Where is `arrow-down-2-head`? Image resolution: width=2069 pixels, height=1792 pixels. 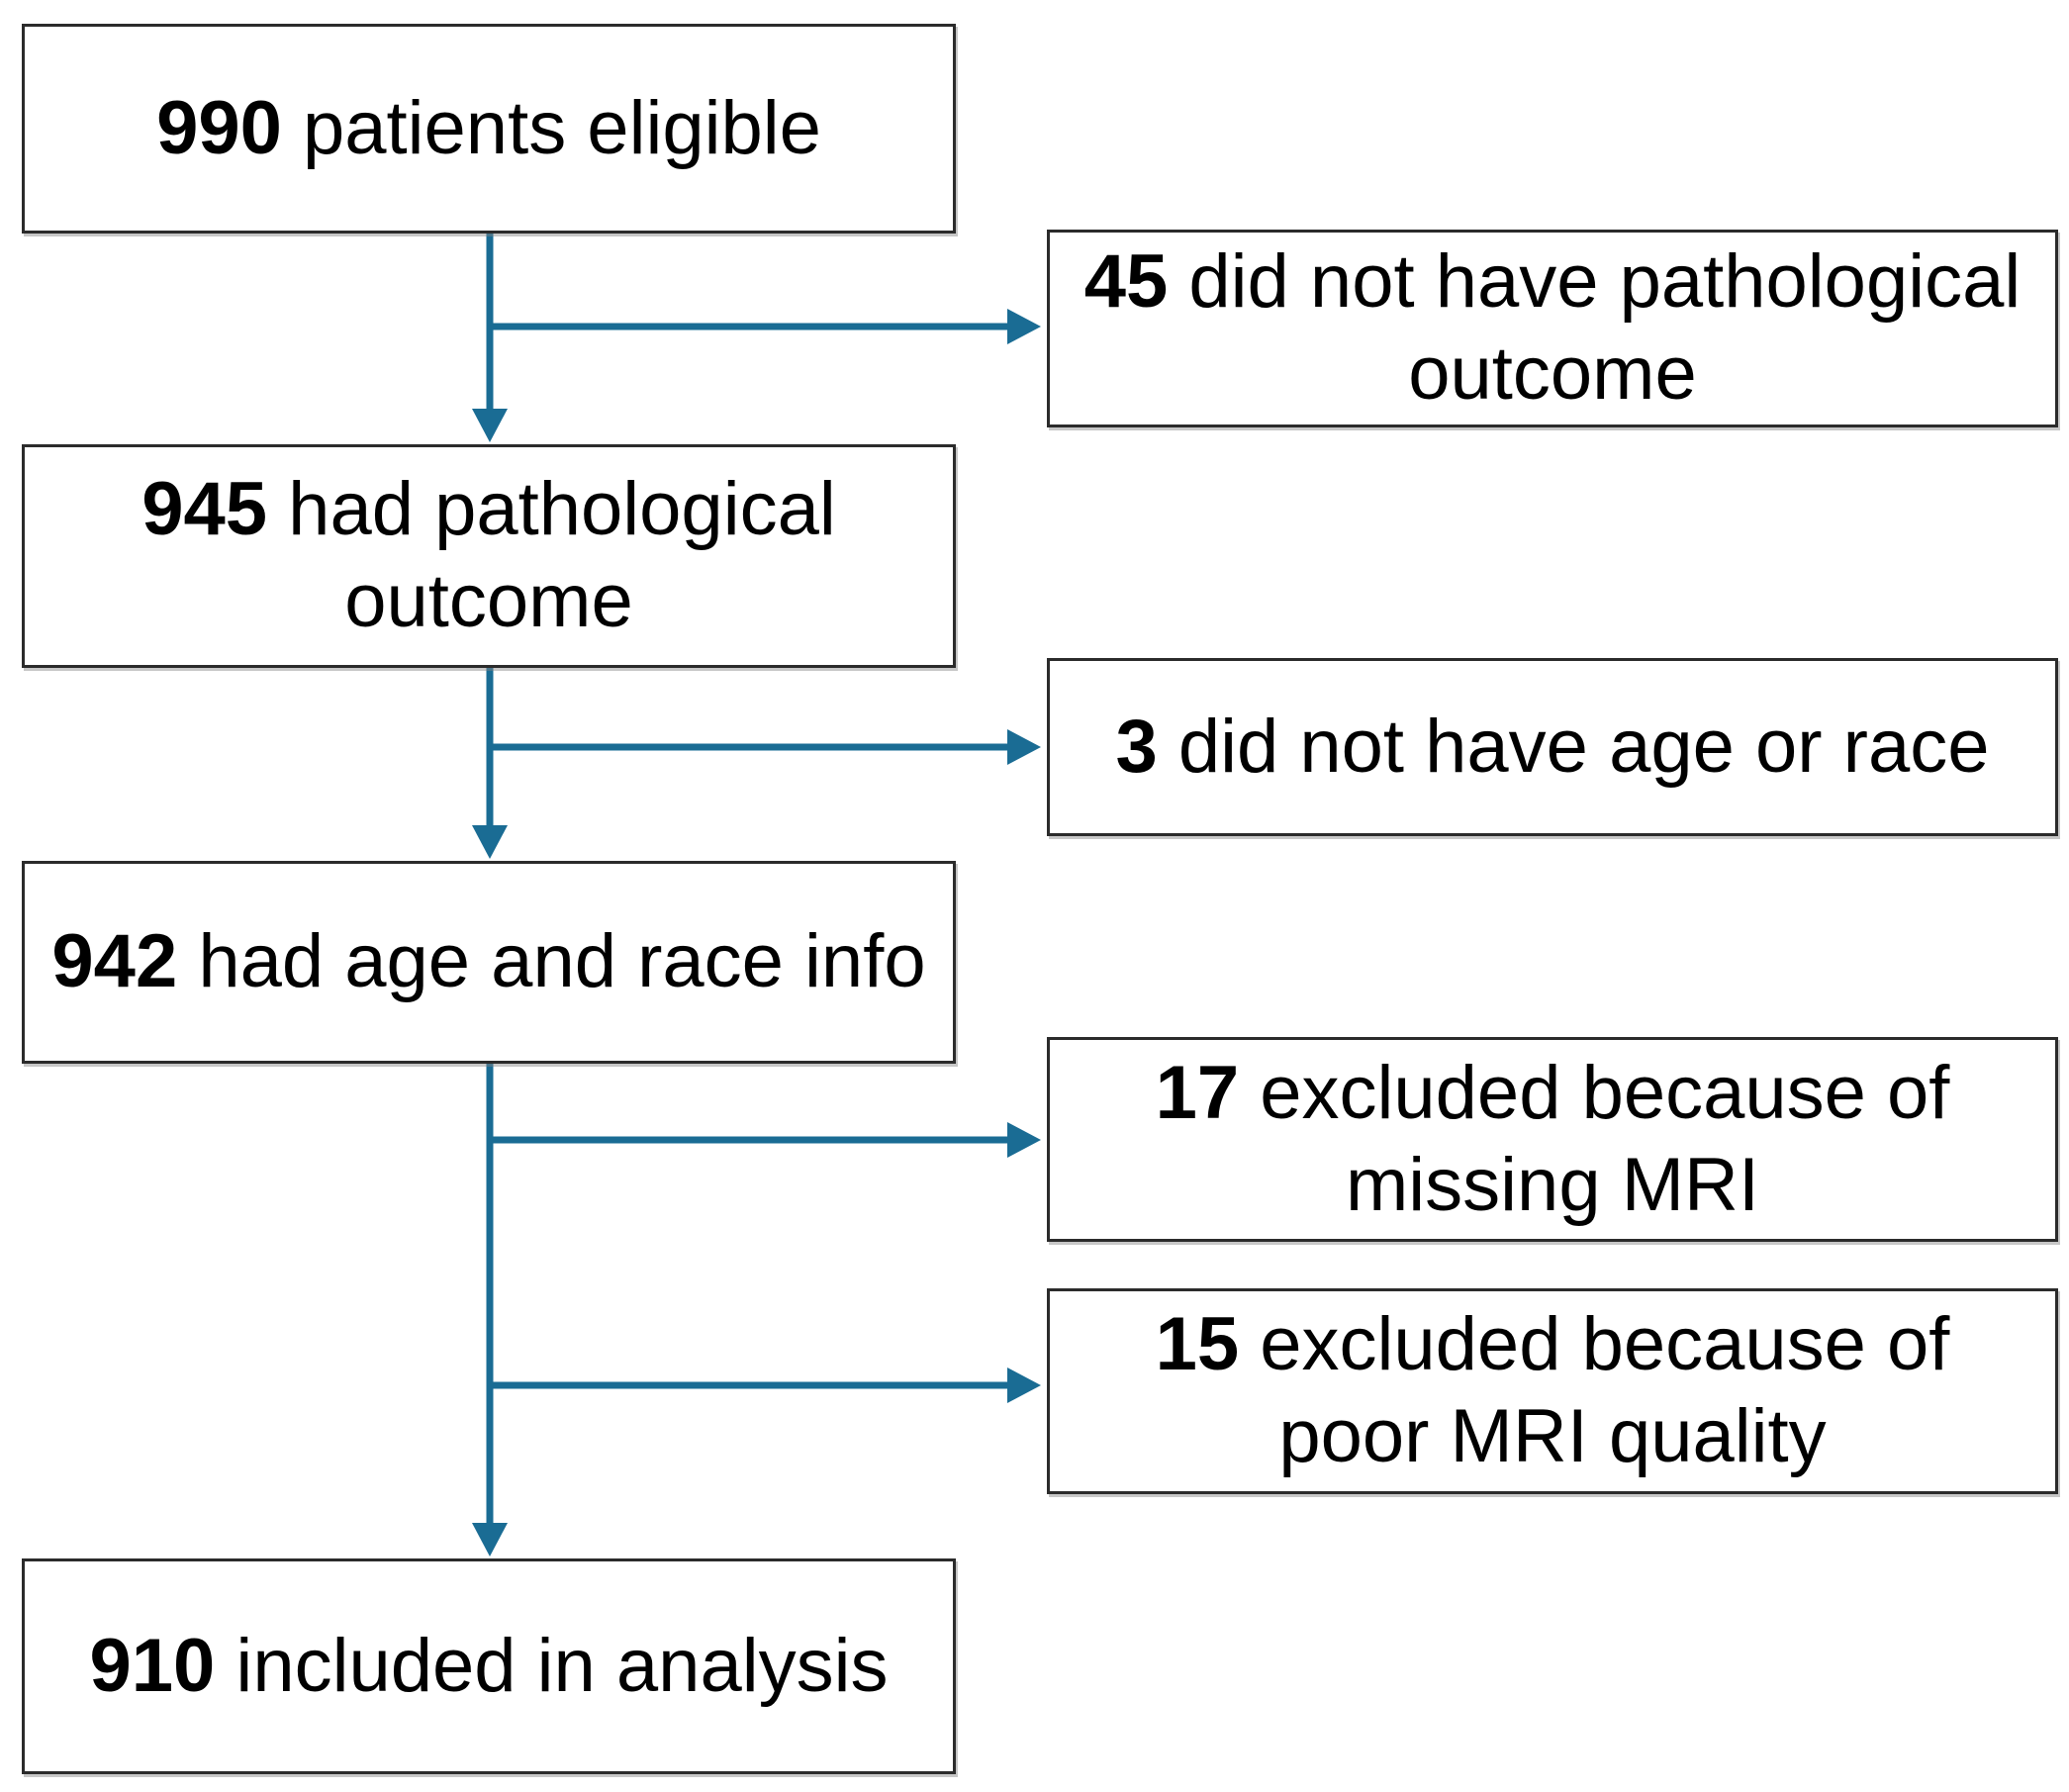 arrow-down-2-head is located at coordinates (490, 842).